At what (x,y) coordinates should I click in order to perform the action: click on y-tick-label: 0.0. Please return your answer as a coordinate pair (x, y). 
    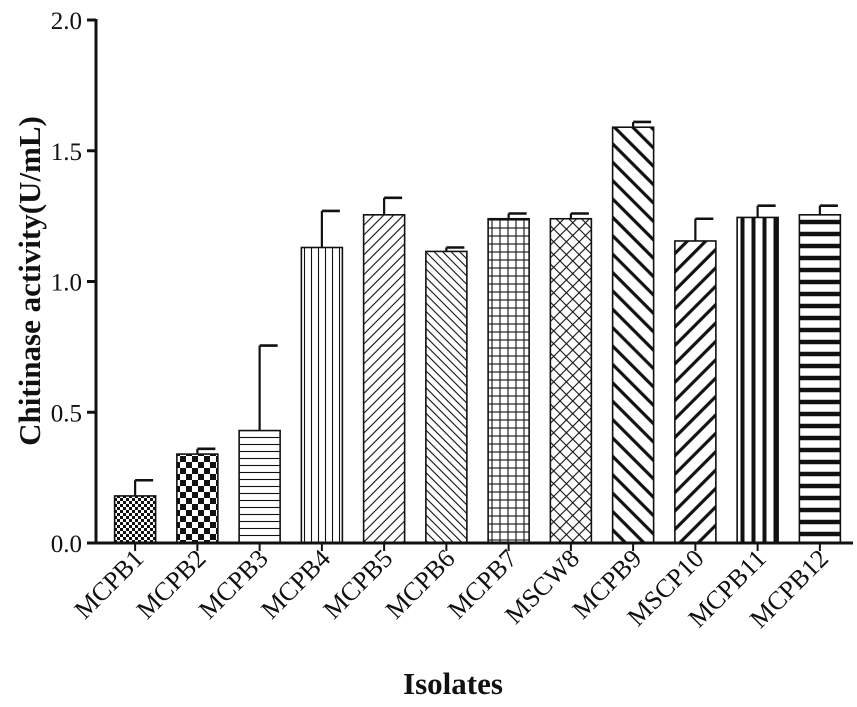
    Looking at the image, I should click on (66, 544).